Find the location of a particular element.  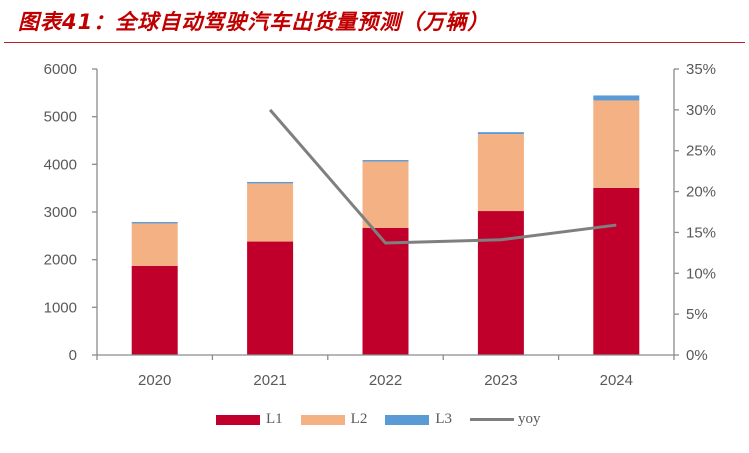

legend-item-l3: L3 is located at coordinates (418, 419).